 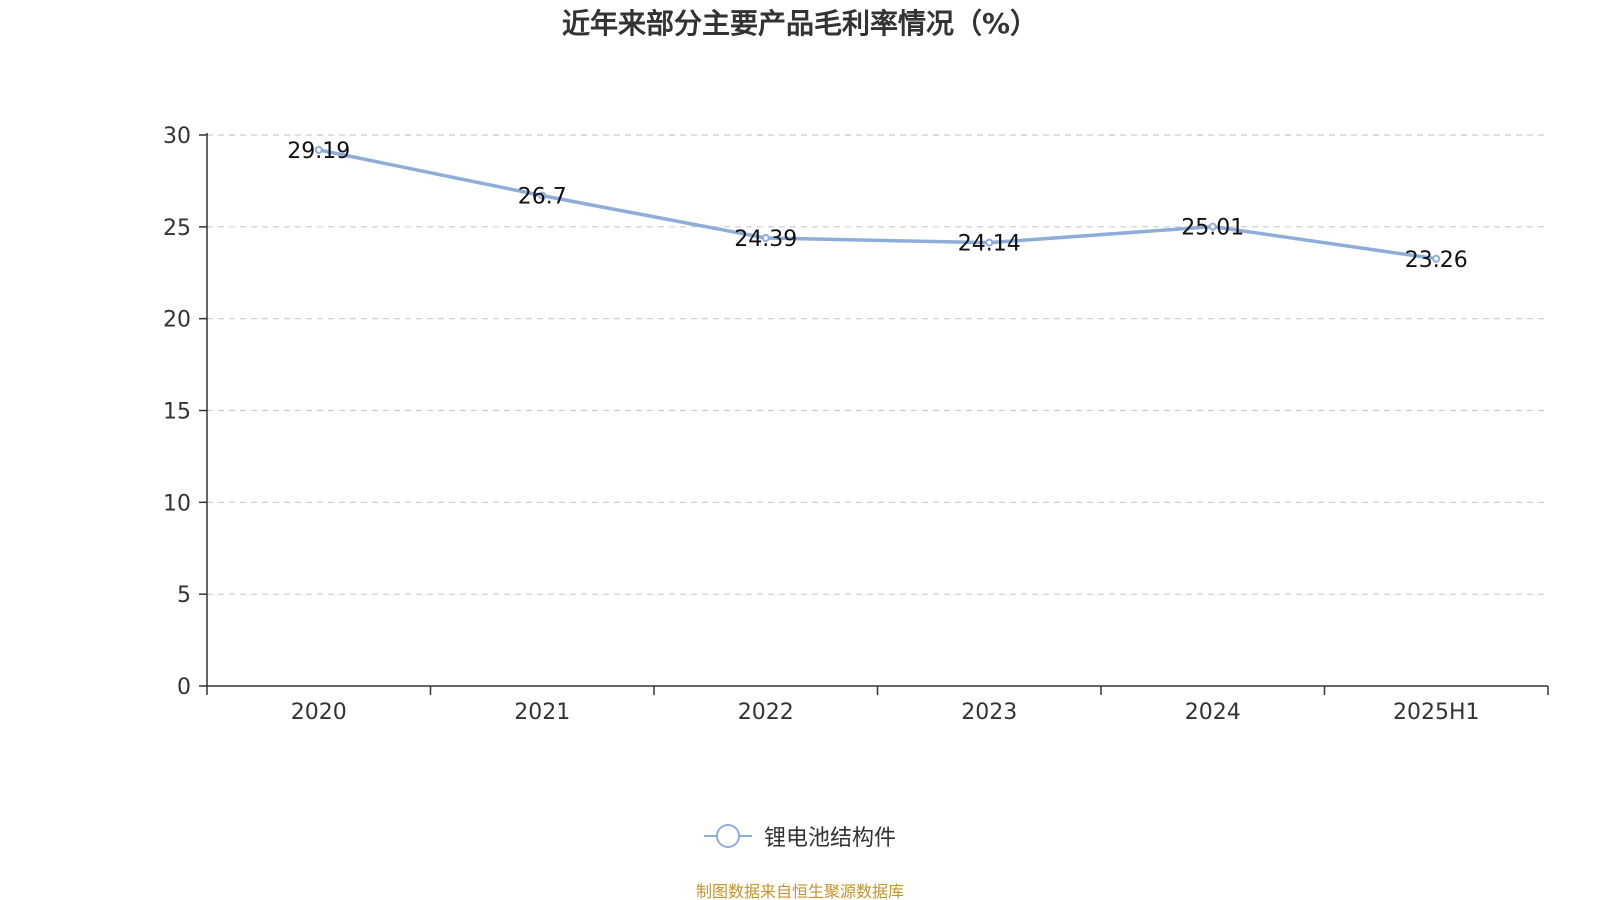 What do you see at coordinates (1213, 712) in the screenshot?
I see `x-tick-label: 2024` at bounding box center [1213, 712].